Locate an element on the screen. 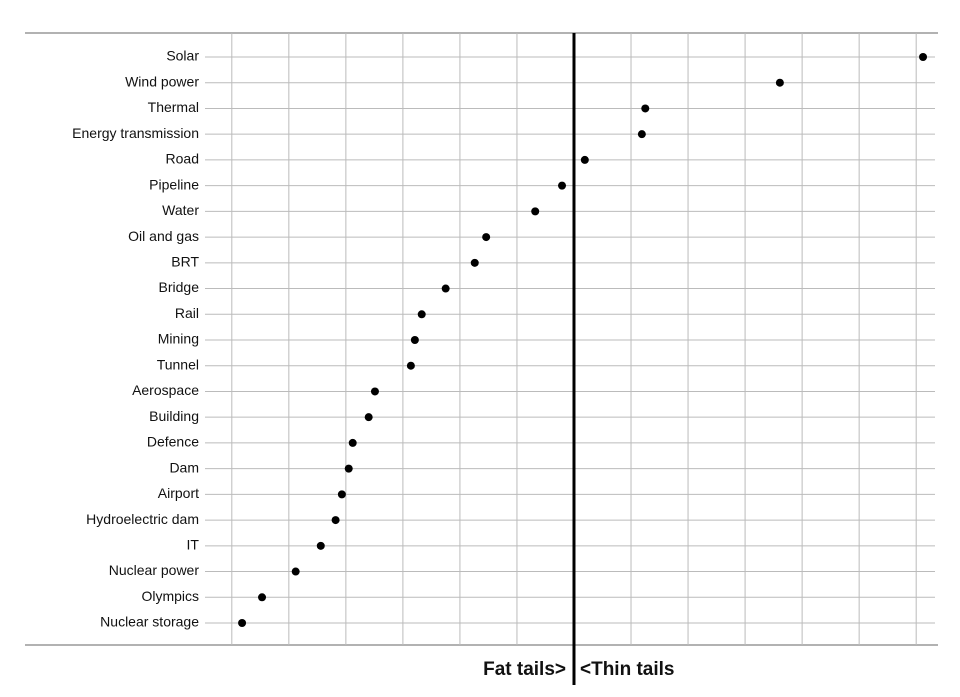 This screenshot has width=960, height=697. category-label: Nuclear storage is located at coordinates (149, 622).